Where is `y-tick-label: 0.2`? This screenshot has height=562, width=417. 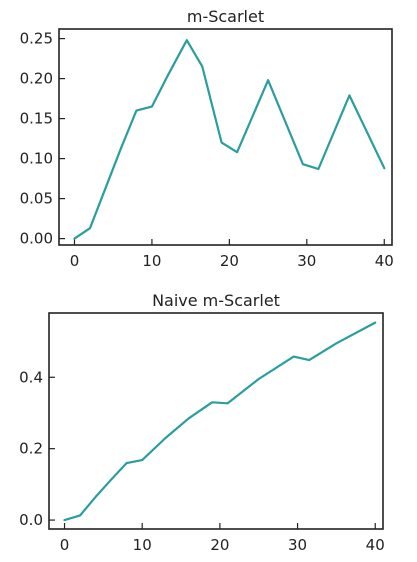 y-tick-label: 0.2 is located at coordinates (31, 449).